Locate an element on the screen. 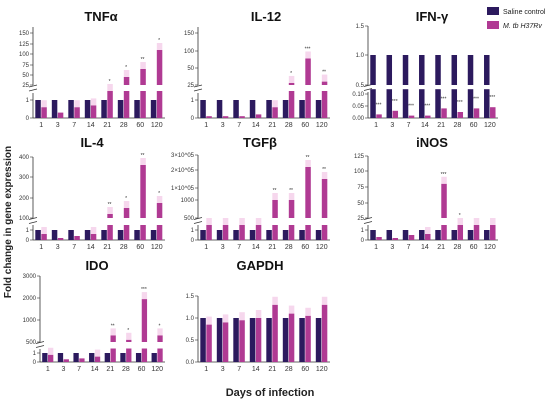  chart-panel-0: TNFα 150 125 100 75 50 25 1 0 1 3 7 14 * 21 * 28 ** 60 * 120 is located at coordinates (92, 69).